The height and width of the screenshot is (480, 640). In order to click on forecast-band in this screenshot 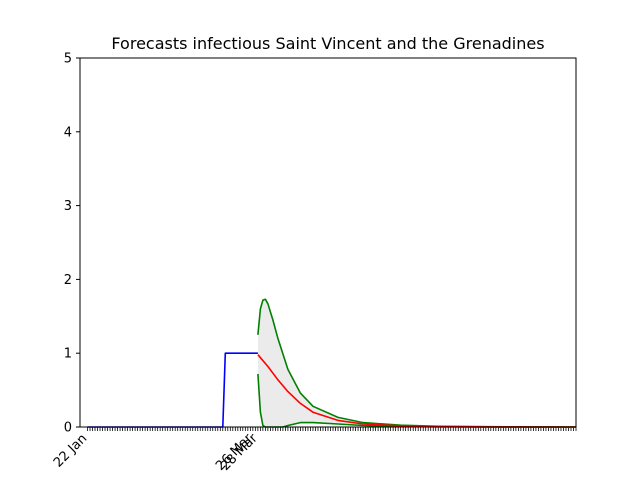, I will do `click(416, 363)`.